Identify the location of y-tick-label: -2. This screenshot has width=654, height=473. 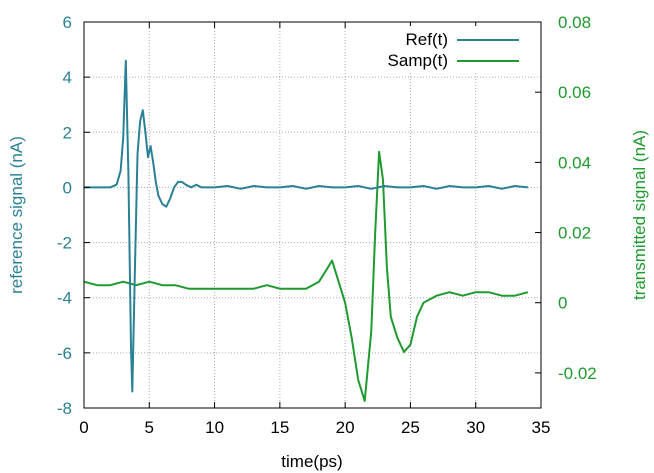
(64, 243).